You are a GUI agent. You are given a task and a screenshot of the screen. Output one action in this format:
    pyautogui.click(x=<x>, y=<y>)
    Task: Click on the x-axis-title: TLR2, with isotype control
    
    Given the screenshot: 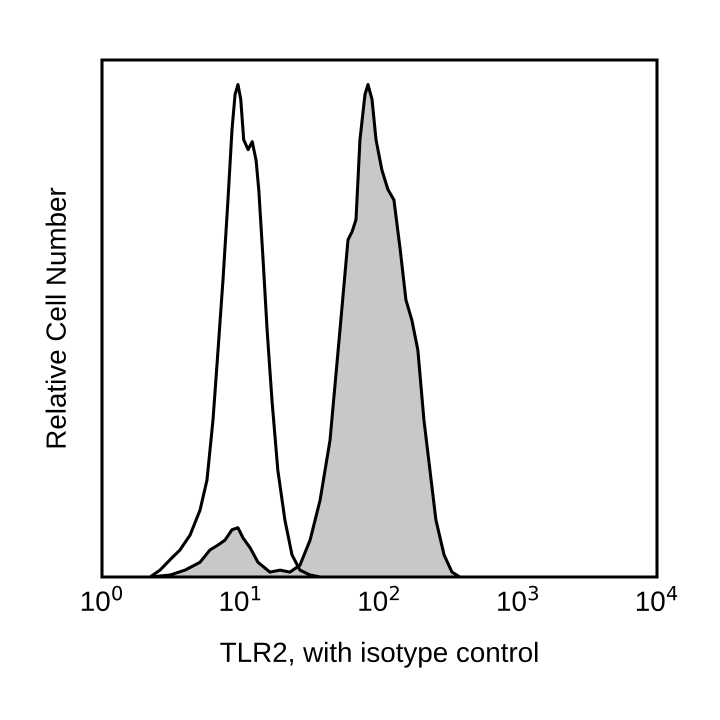 What is the action you would take?
    pyautogui.click(x=379, y=655)
    